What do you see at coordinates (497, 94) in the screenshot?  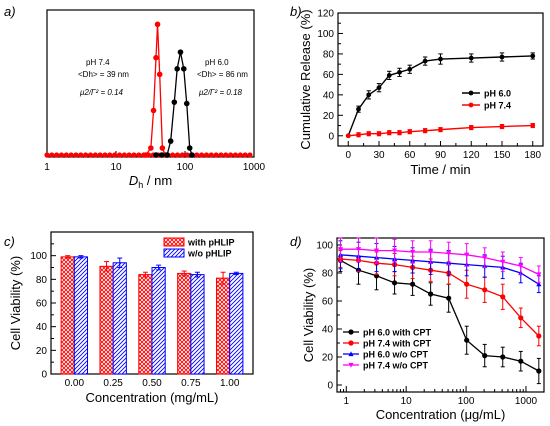 I see `legend-label: pH 6.0` at bounding box center [497, 94].